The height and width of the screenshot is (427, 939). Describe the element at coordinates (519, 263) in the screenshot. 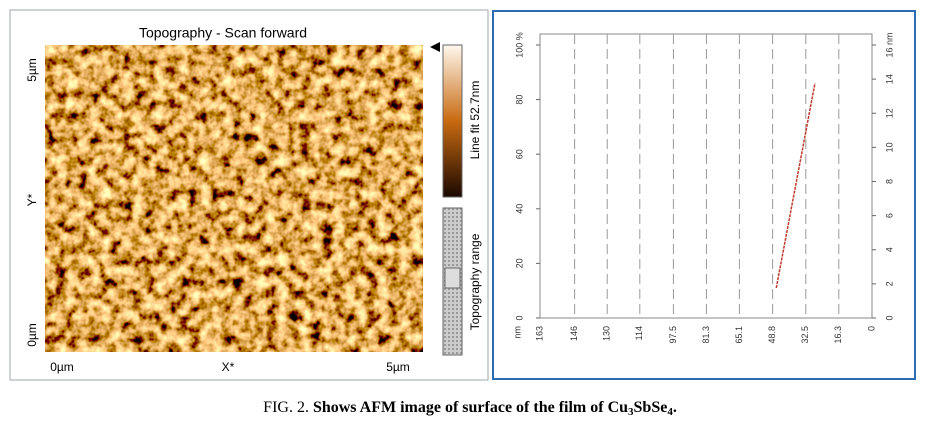

I see `y-tick-label: 20` at that location.